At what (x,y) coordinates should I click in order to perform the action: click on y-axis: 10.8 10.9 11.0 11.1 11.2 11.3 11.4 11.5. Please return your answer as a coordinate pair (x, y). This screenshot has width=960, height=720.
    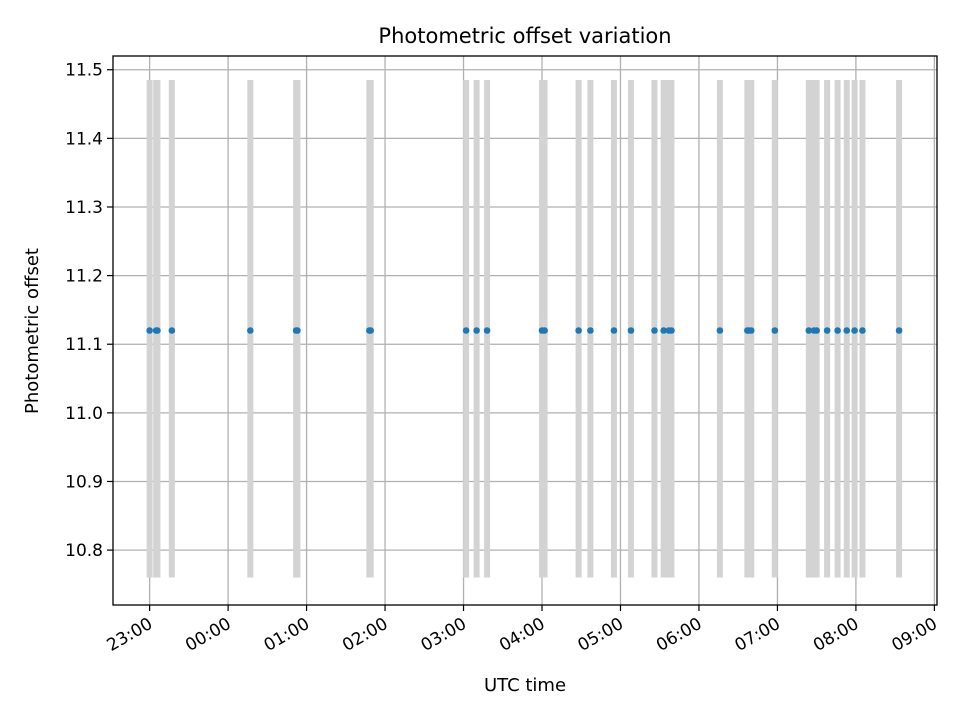
    Looking at the image, I should click on (89, 311).